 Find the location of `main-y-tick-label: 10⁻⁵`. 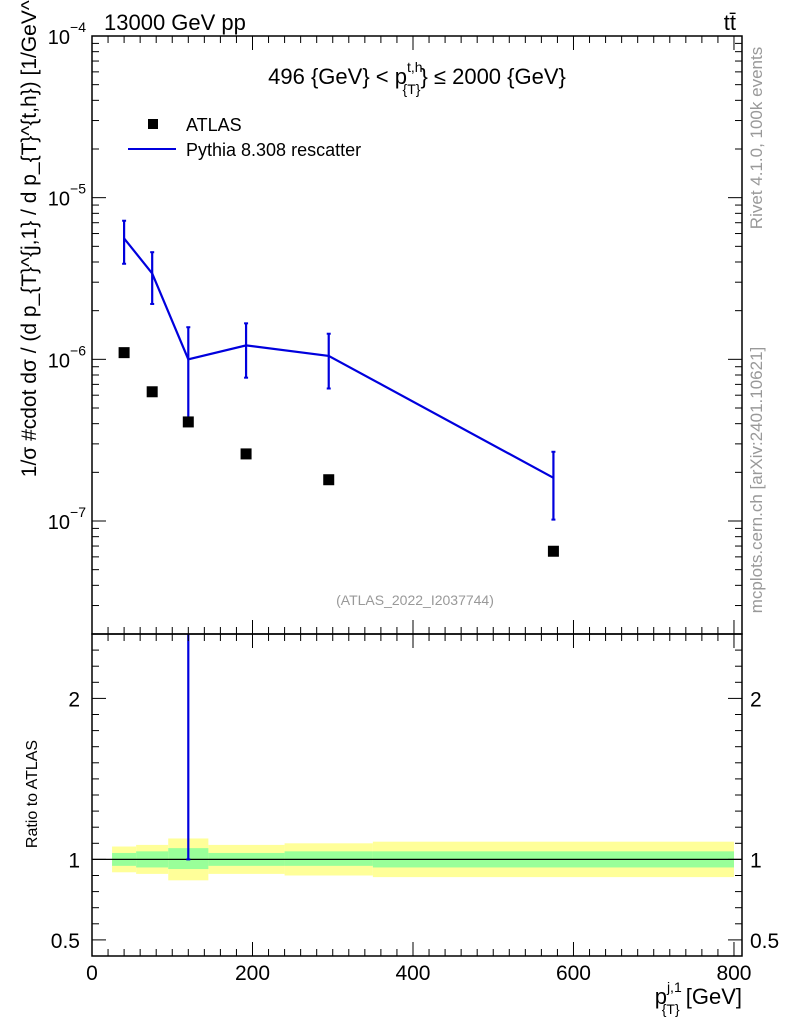

main-y-tick-label: 10⁻⁵ is located at coordinates (67, 196).